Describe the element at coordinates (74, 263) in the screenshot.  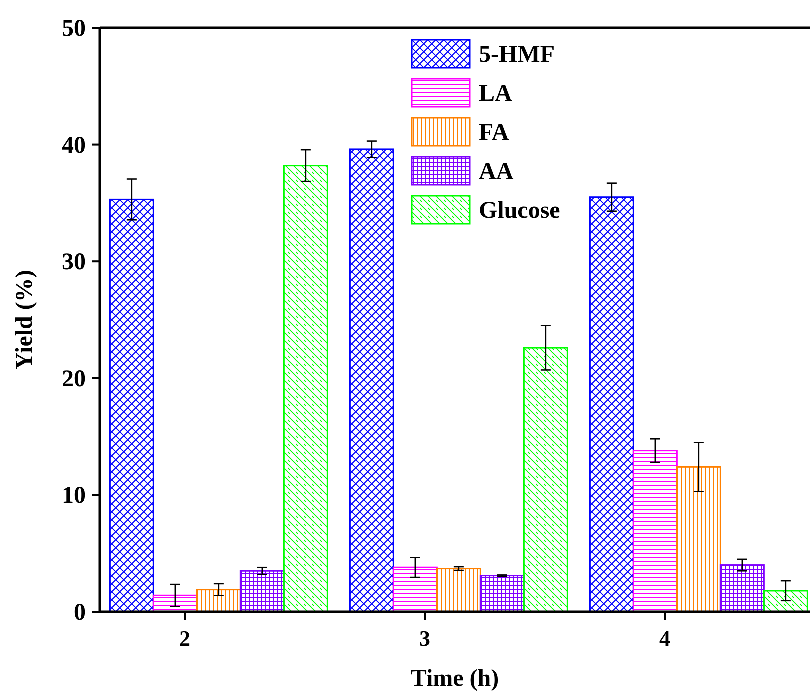
I see `y-tick-label: 30` at that location.